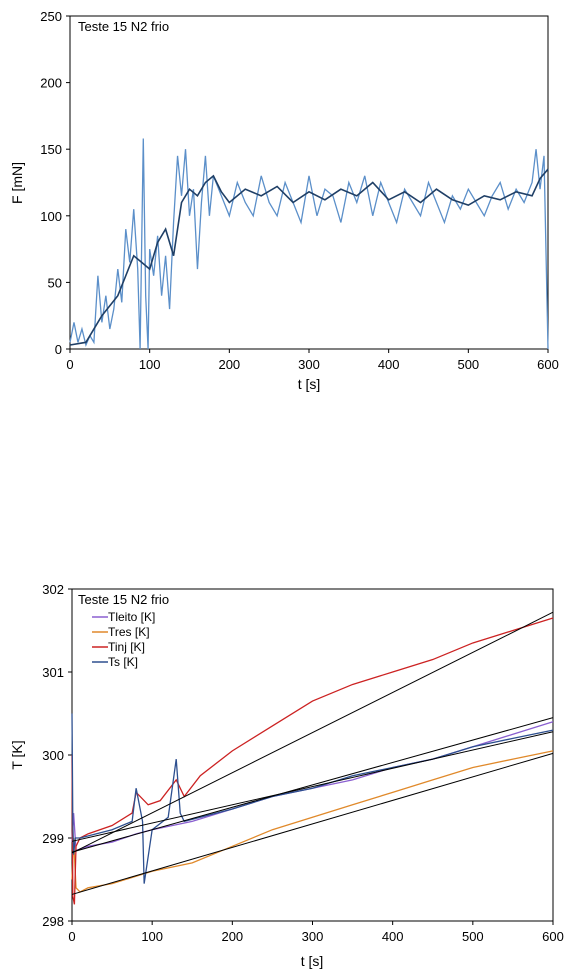  I want to click on y-tick-label: 0, so click(58, 349).